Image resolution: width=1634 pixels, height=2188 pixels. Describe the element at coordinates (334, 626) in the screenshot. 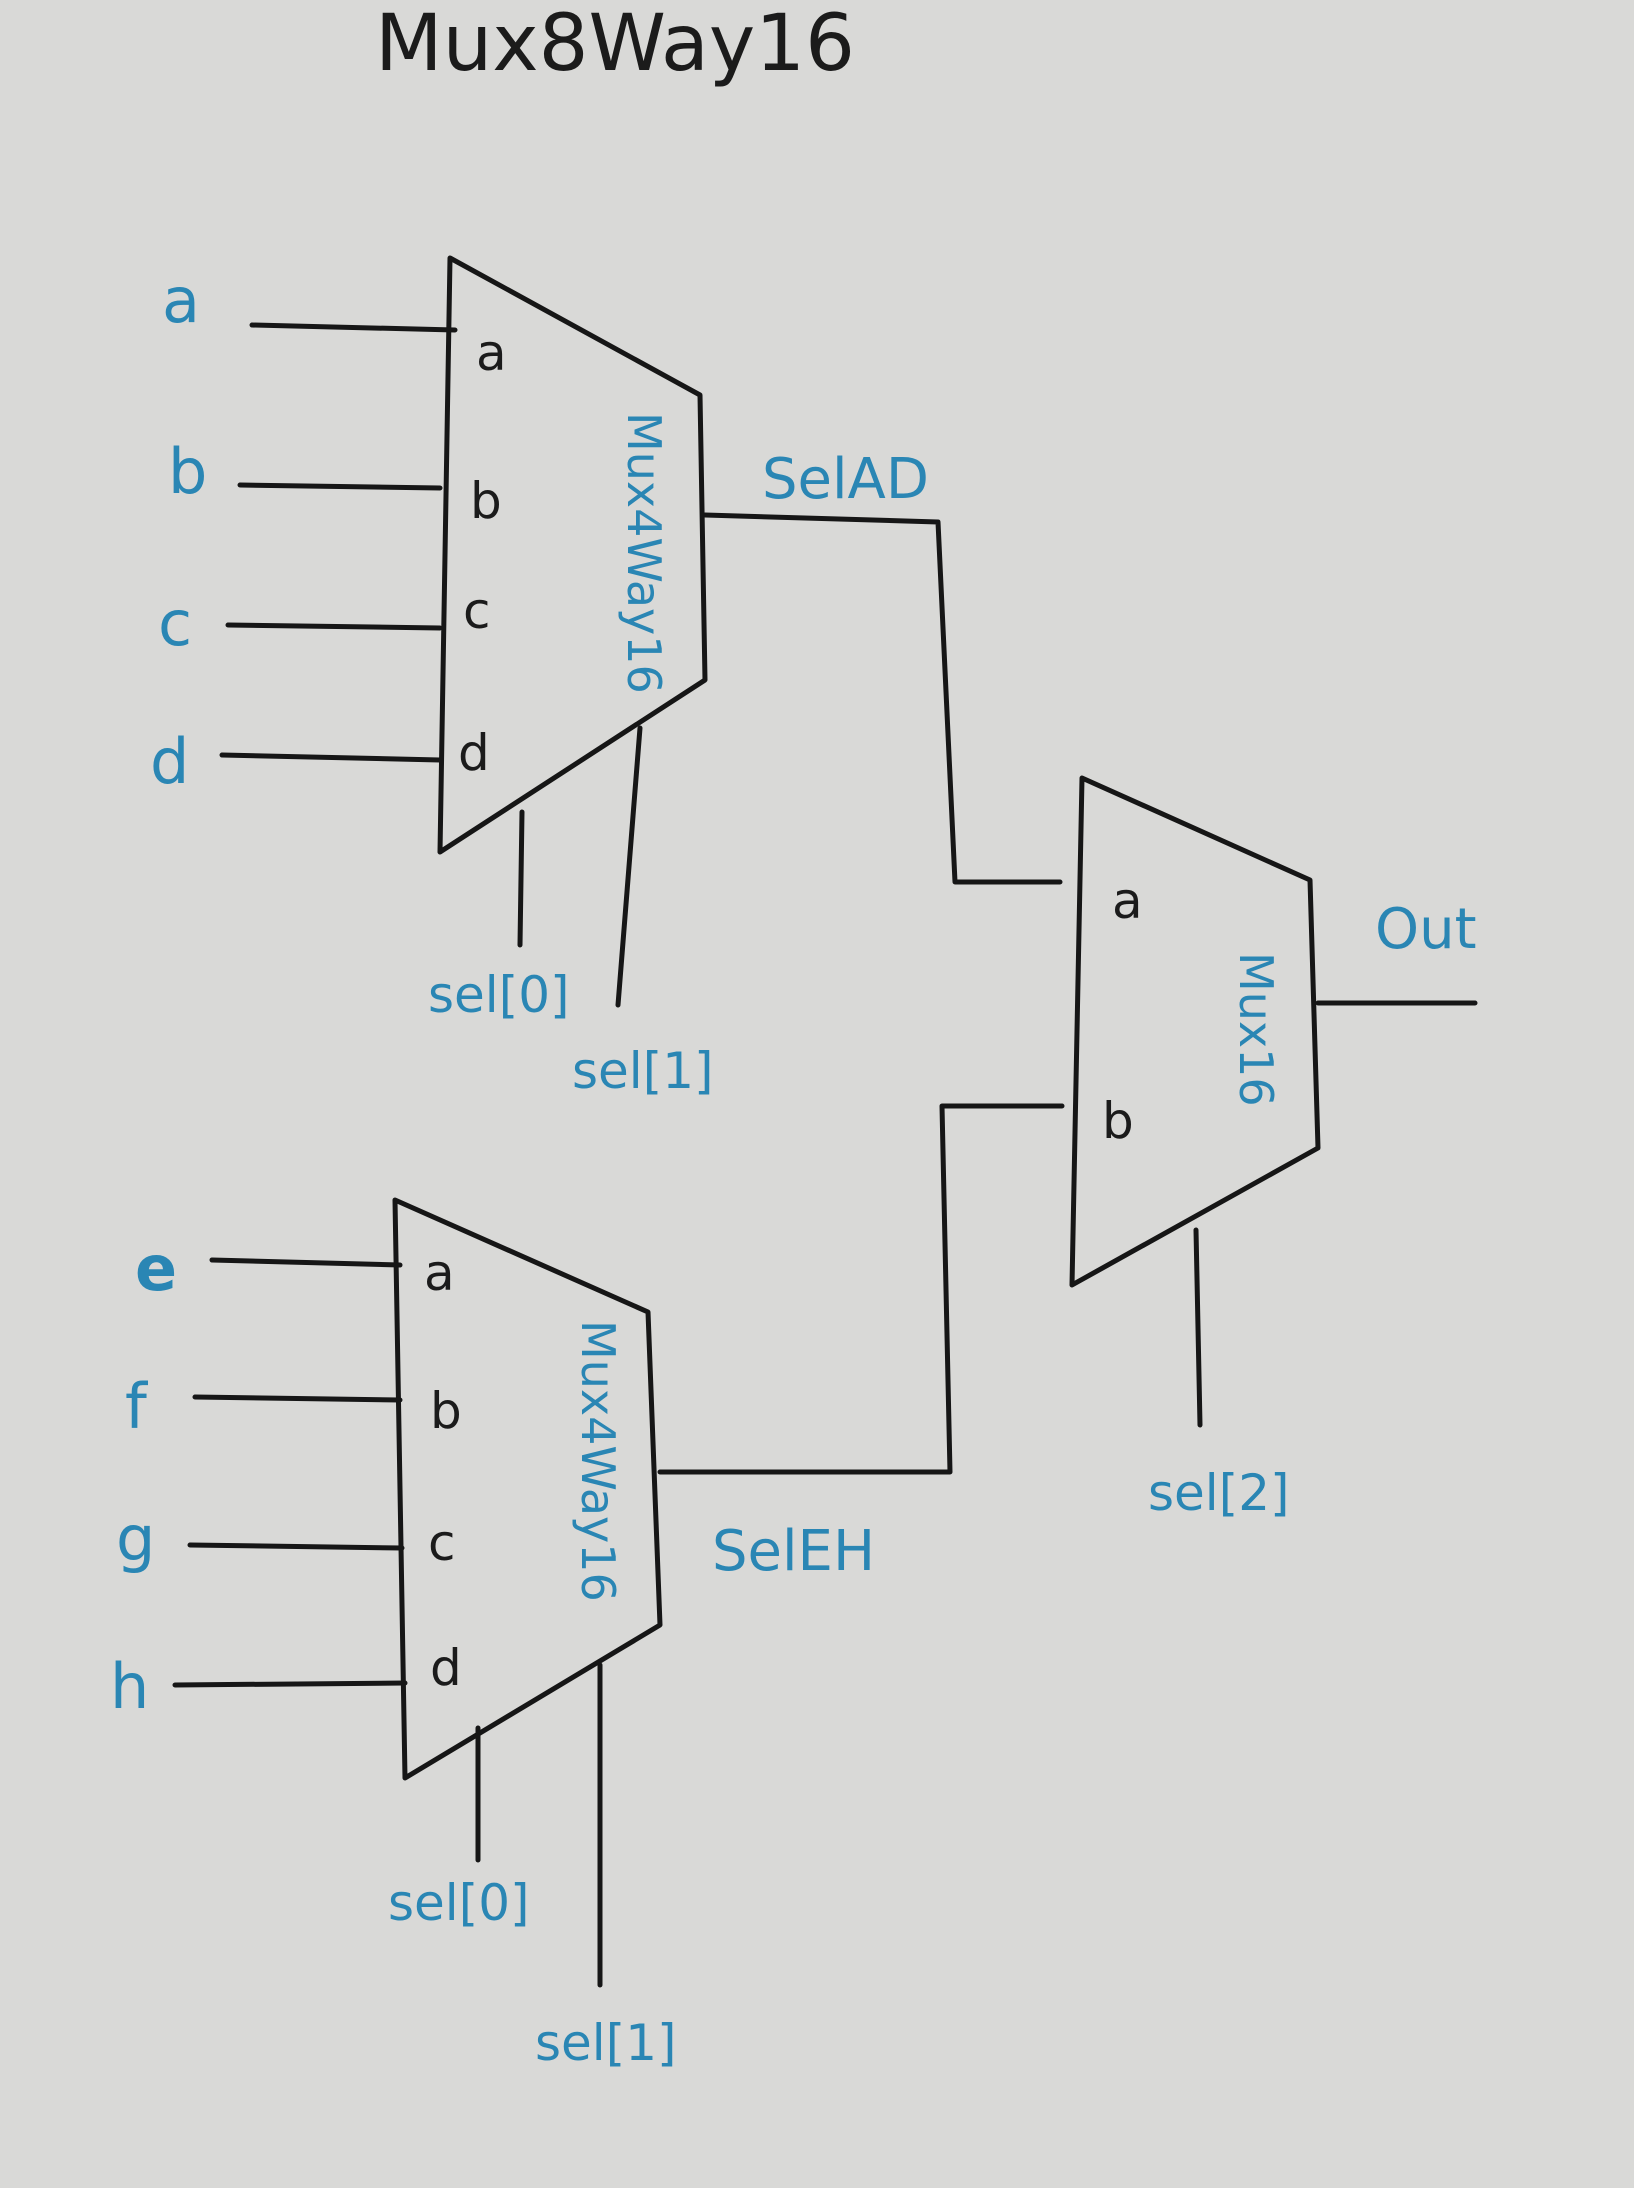

I see `top-wire-c` at that location.